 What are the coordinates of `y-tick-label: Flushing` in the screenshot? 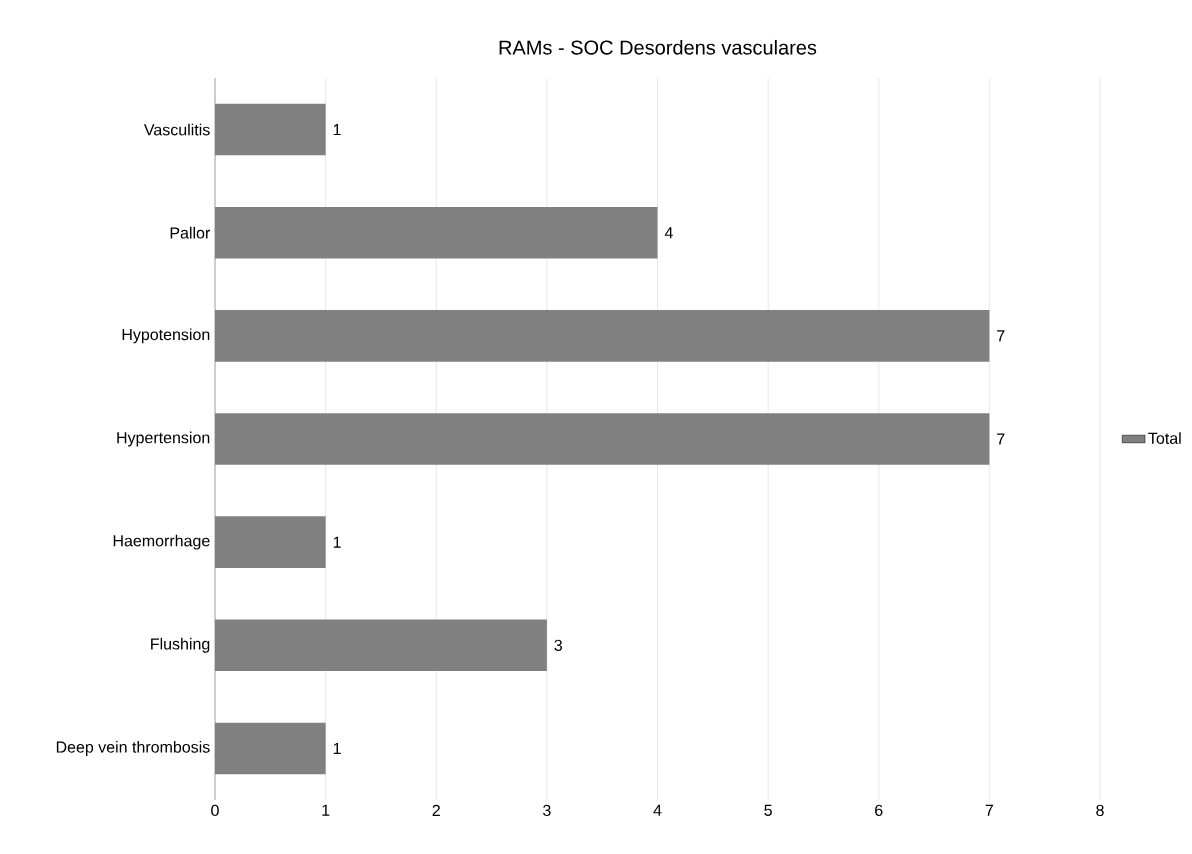 It's located at (180, 645).